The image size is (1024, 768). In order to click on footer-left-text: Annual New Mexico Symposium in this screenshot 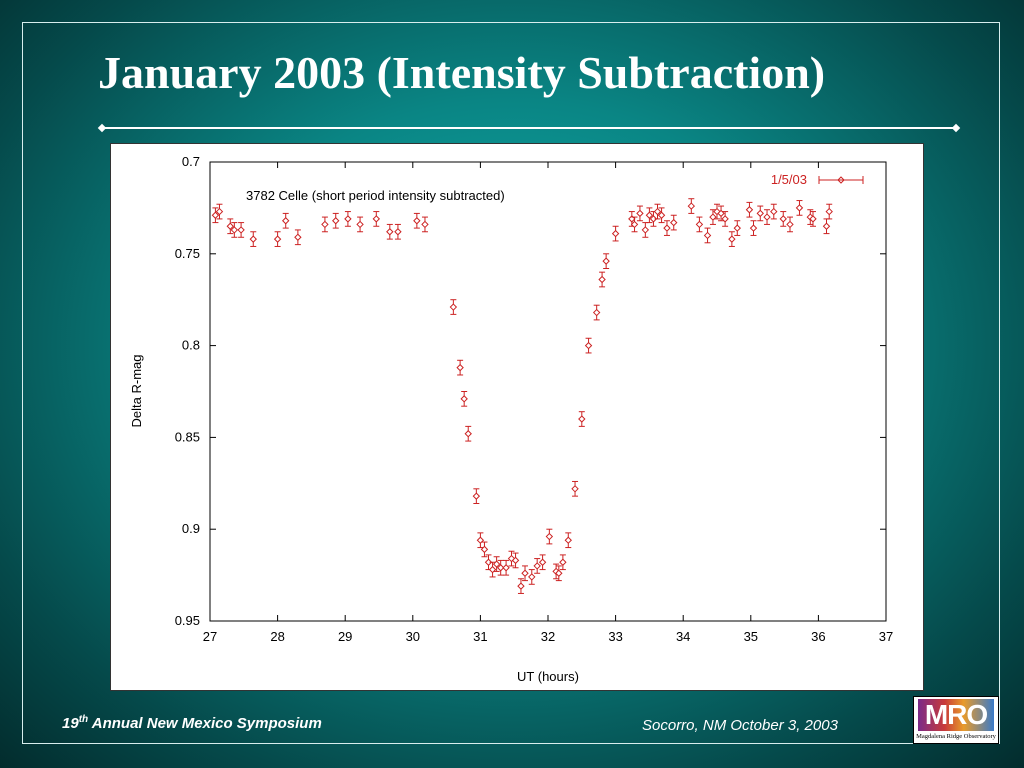, I will do `click(205, 723)`.